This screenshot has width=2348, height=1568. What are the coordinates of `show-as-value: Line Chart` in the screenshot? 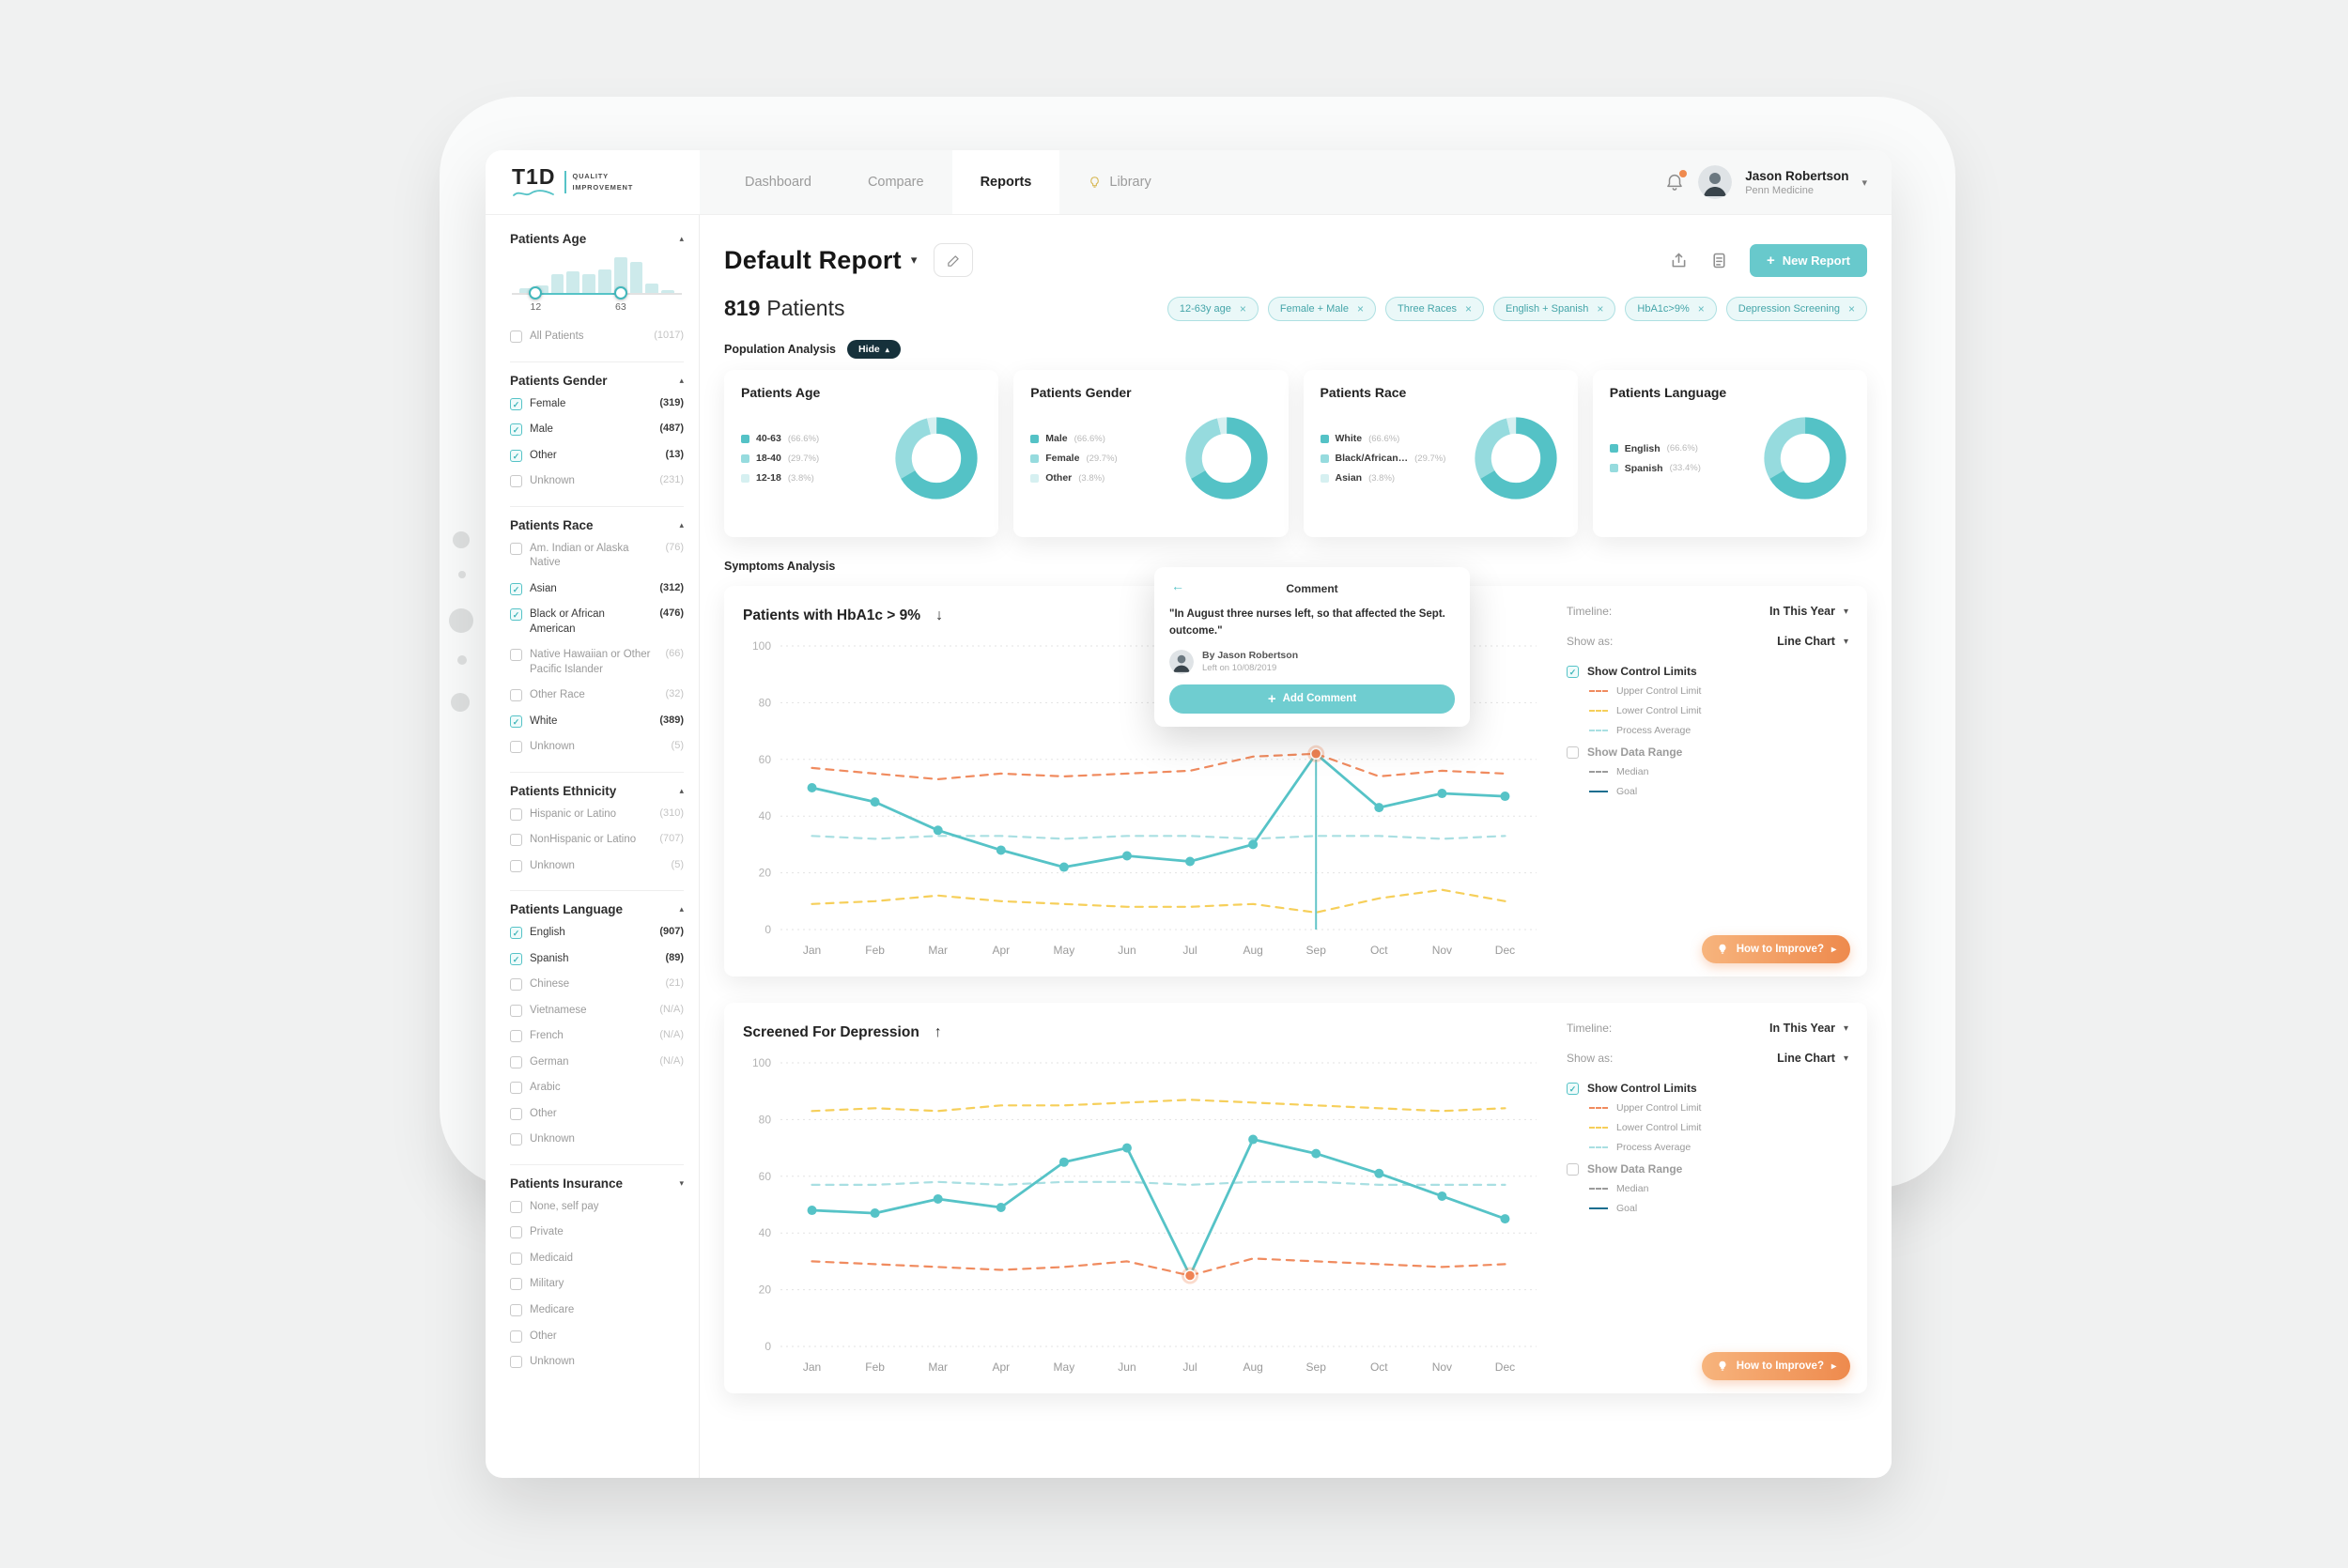 It's located at (1806, 641).